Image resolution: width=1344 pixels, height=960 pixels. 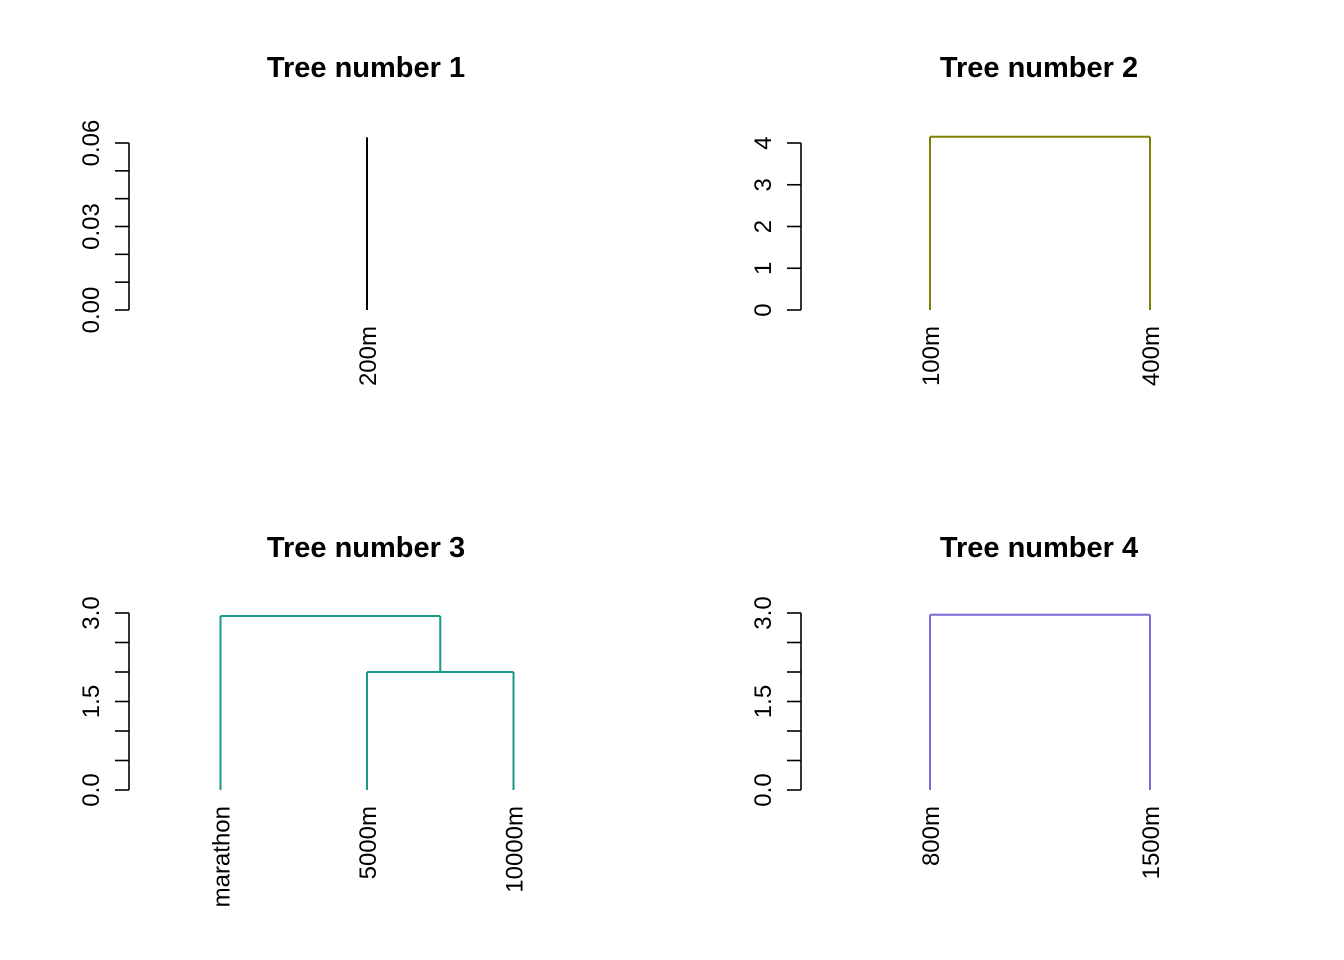 I want to click on leaf-label: 800m, so click(x=931, y=836).